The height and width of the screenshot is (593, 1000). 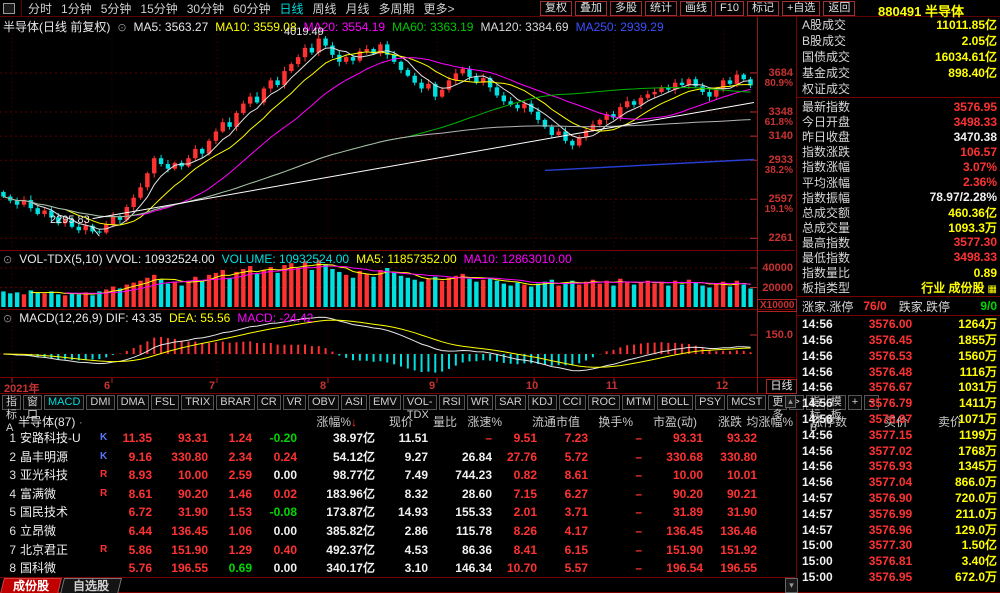 What do you see at coordinates (949, 422) in the screenshot?
I see `column-header-卖价: 卖价` at bounding box center [949, 422].